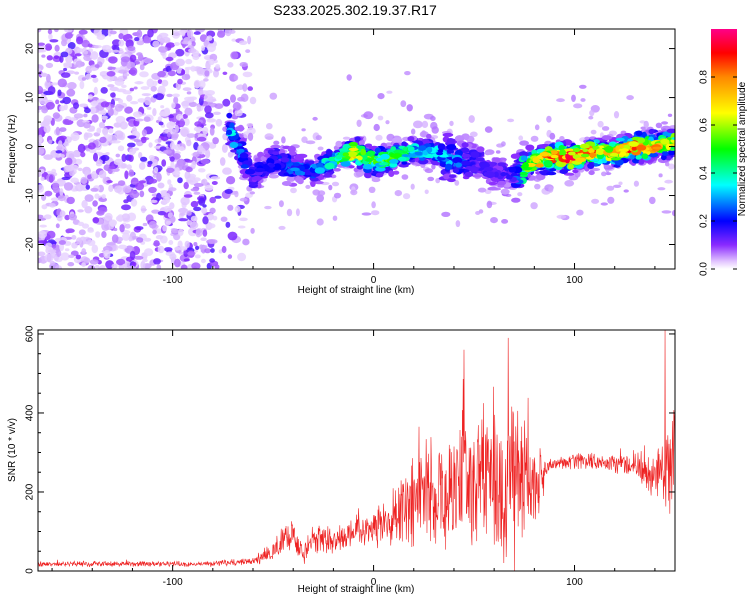 The image size is (750, 600). Describe the element at coordinates (30, 49) in the screenshot. I see `spectrogram-y-tick-label: 20` at that location.